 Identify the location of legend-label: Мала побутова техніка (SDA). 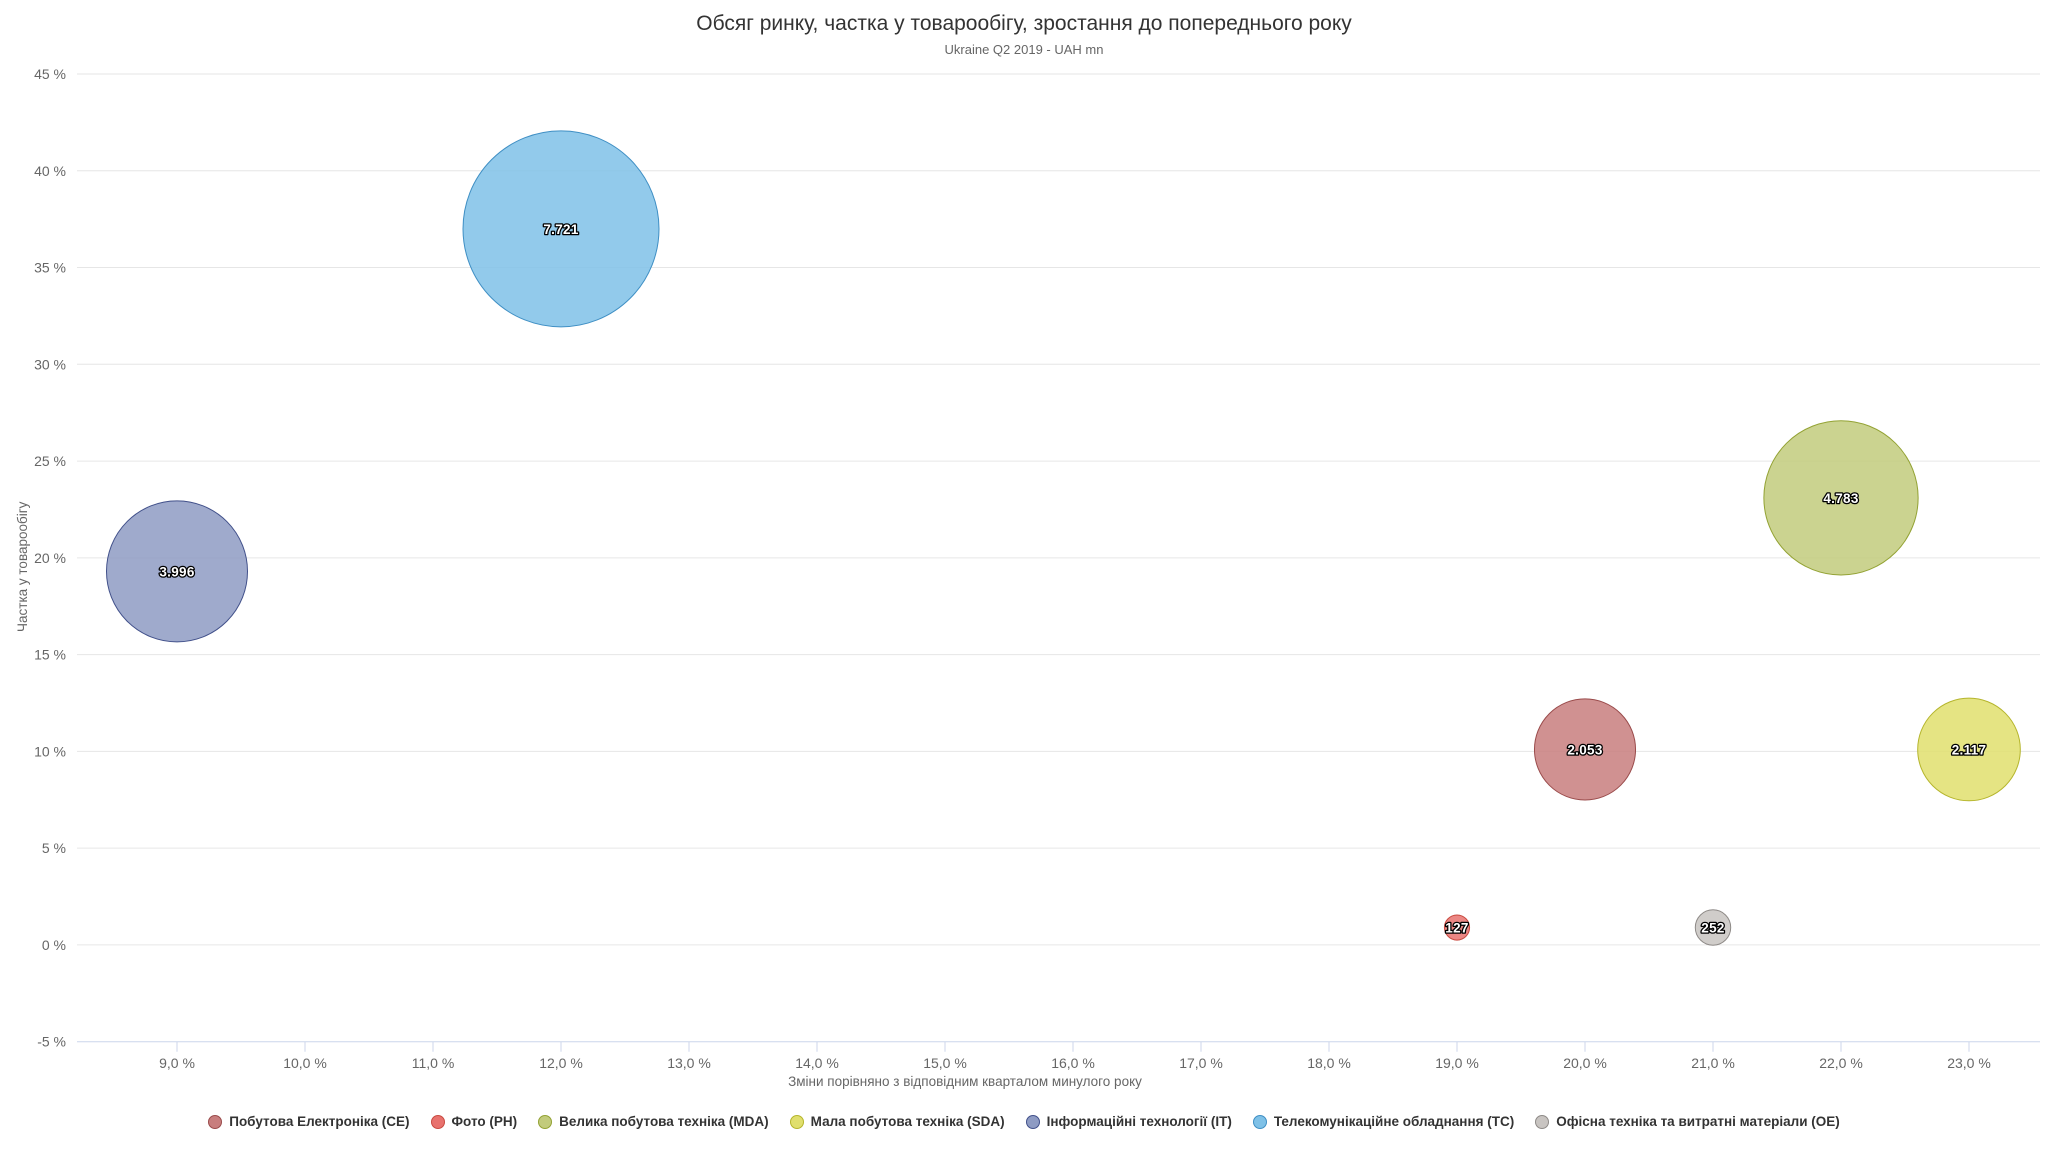
(907, 1121).